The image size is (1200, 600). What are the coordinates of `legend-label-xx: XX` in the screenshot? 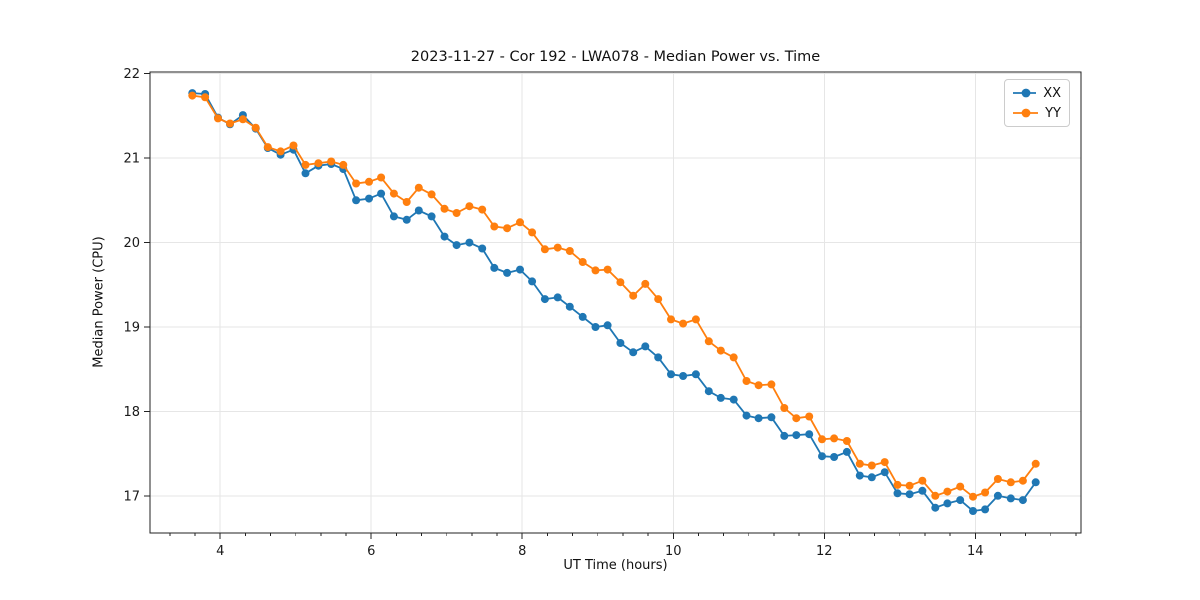 It's located at (1052, 93).